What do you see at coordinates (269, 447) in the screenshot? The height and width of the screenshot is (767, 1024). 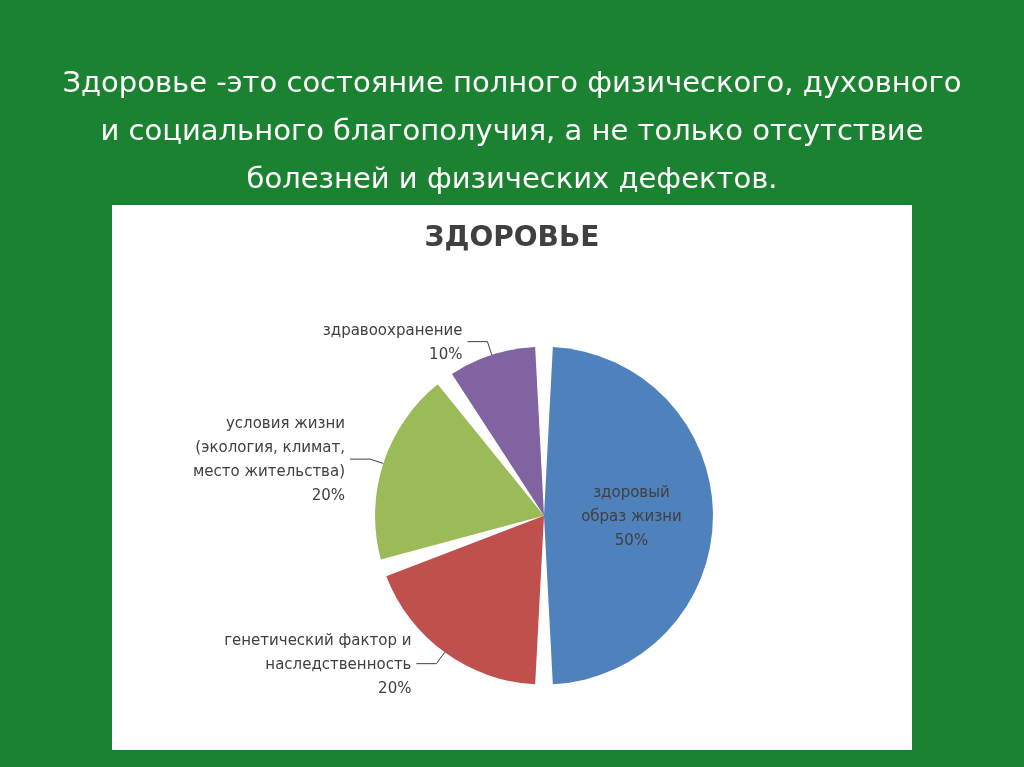 I see `slice-label: условия жизни (экология, климат, место жительства)` at bounding box center [269, 447].